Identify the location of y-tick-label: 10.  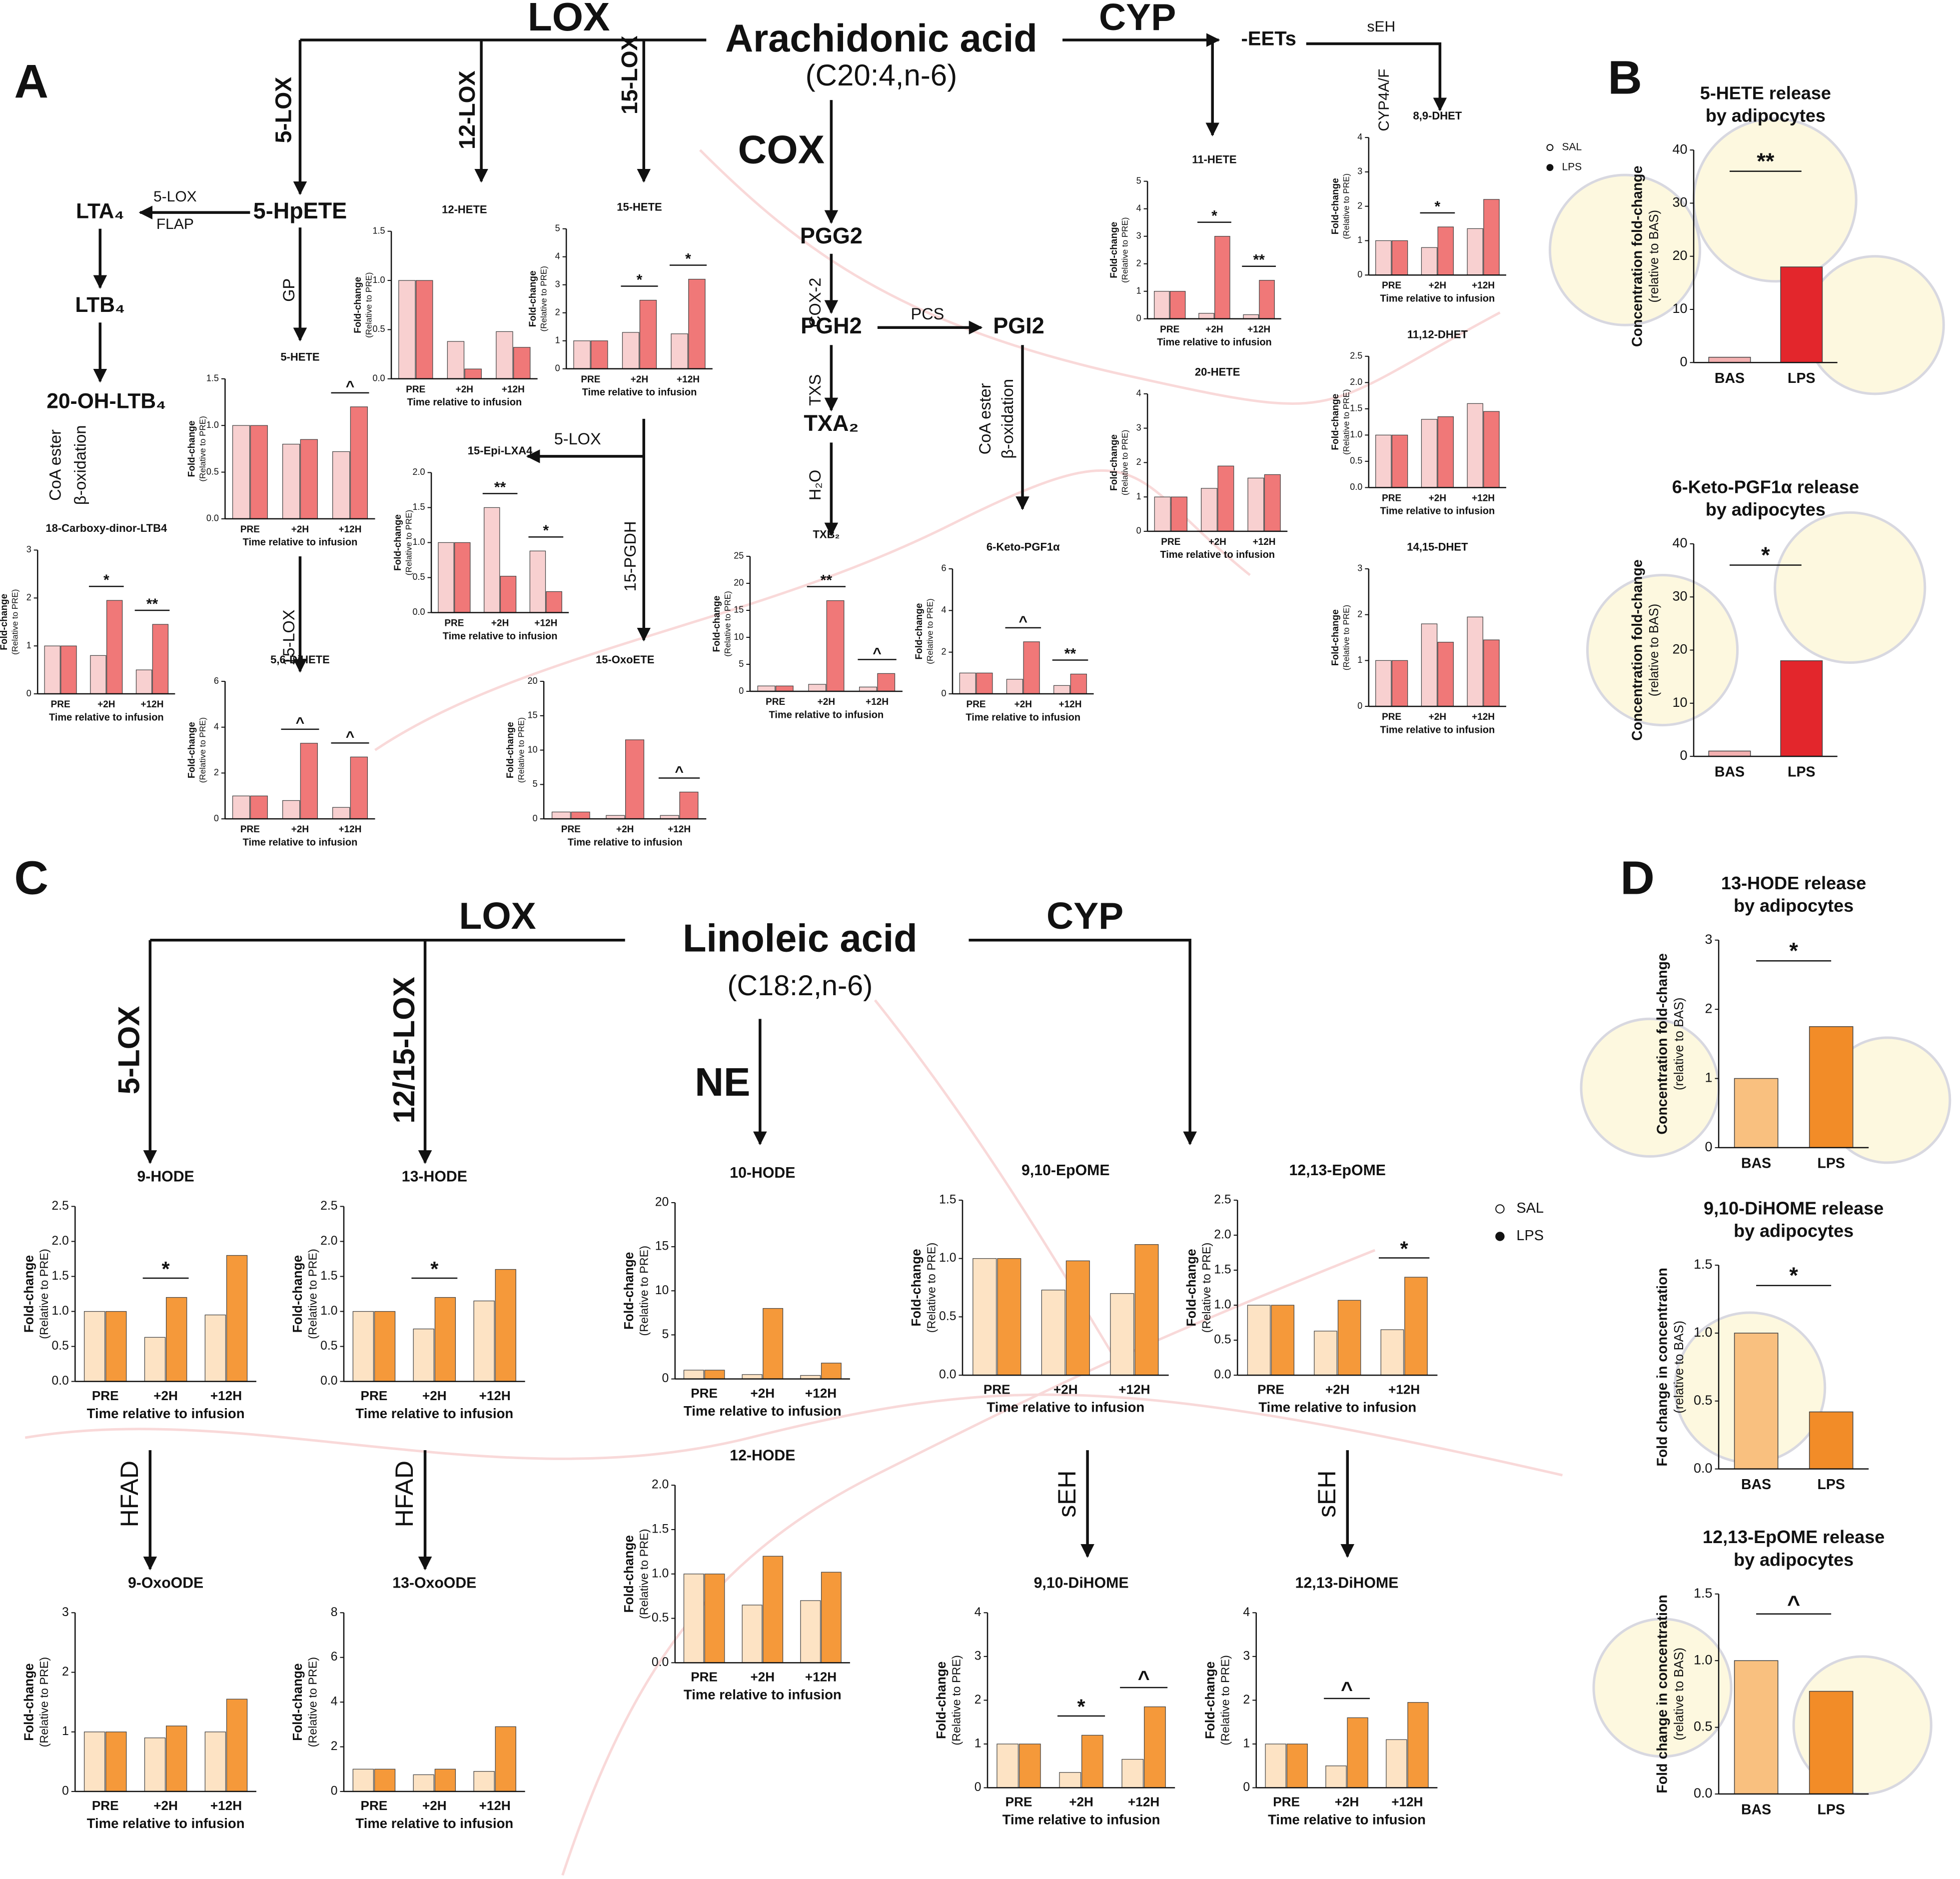
(533, 749).